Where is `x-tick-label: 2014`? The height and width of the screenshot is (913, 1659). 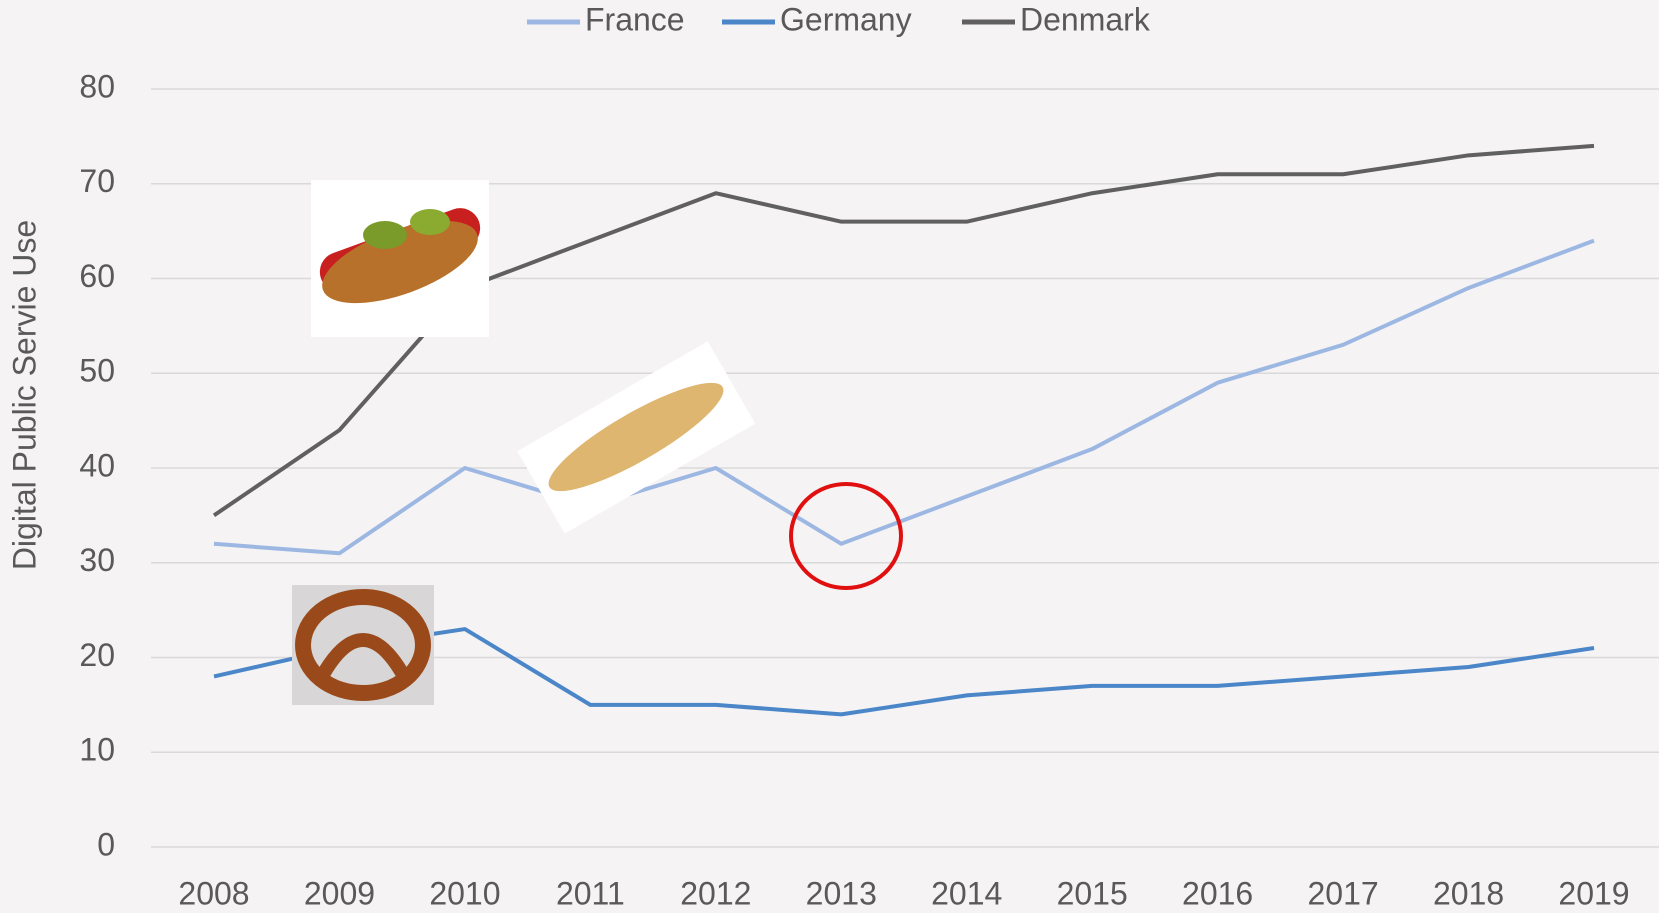
x-tick-label: 2014 is located at coordinates (966, 893).